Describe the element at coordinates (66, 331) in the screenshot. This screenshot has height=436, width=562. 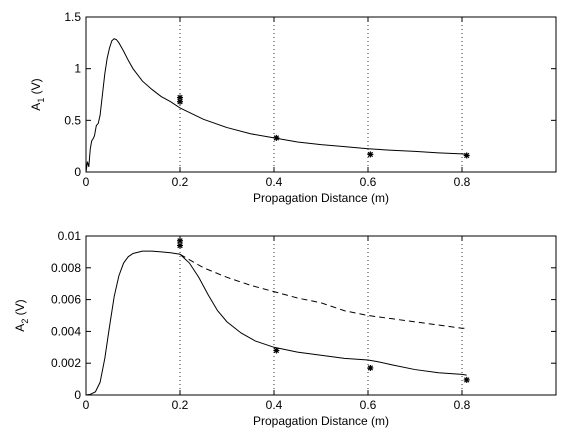
I see `y-tick-label: 0.004` at that location.